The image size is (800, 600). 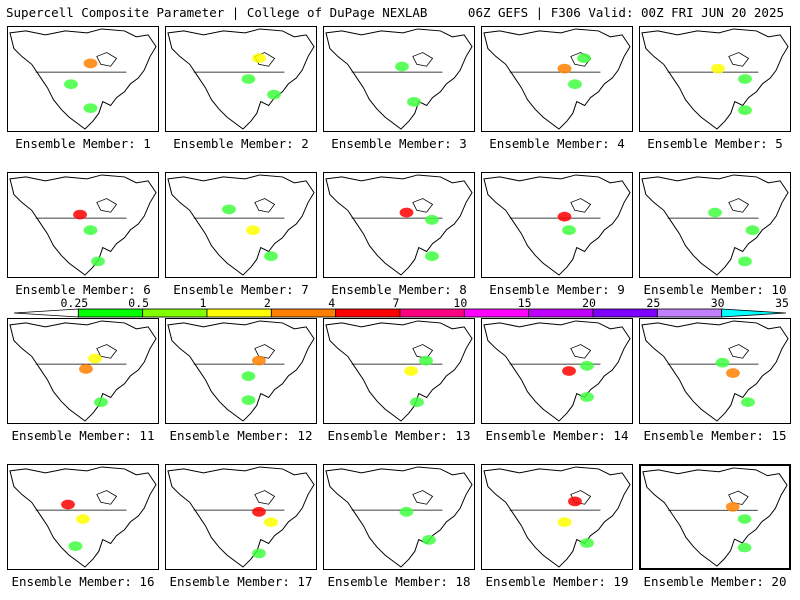 What do you see at coordinates (557, 435) in the screenshot?
I see `member-label: Ensemble Member: 14` at bounding box center [557, 435].